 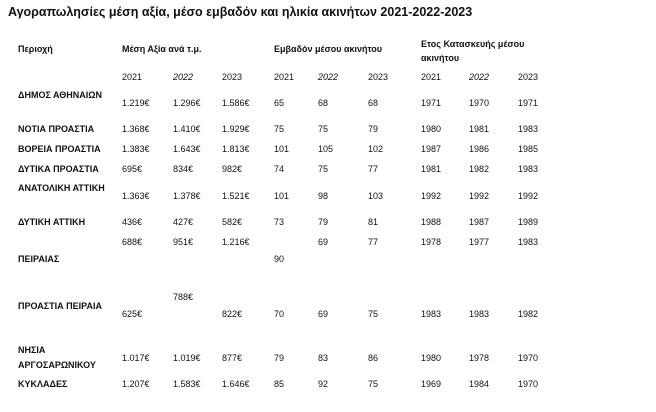 I want to click on cell: 98, so click(x=323, y=196).